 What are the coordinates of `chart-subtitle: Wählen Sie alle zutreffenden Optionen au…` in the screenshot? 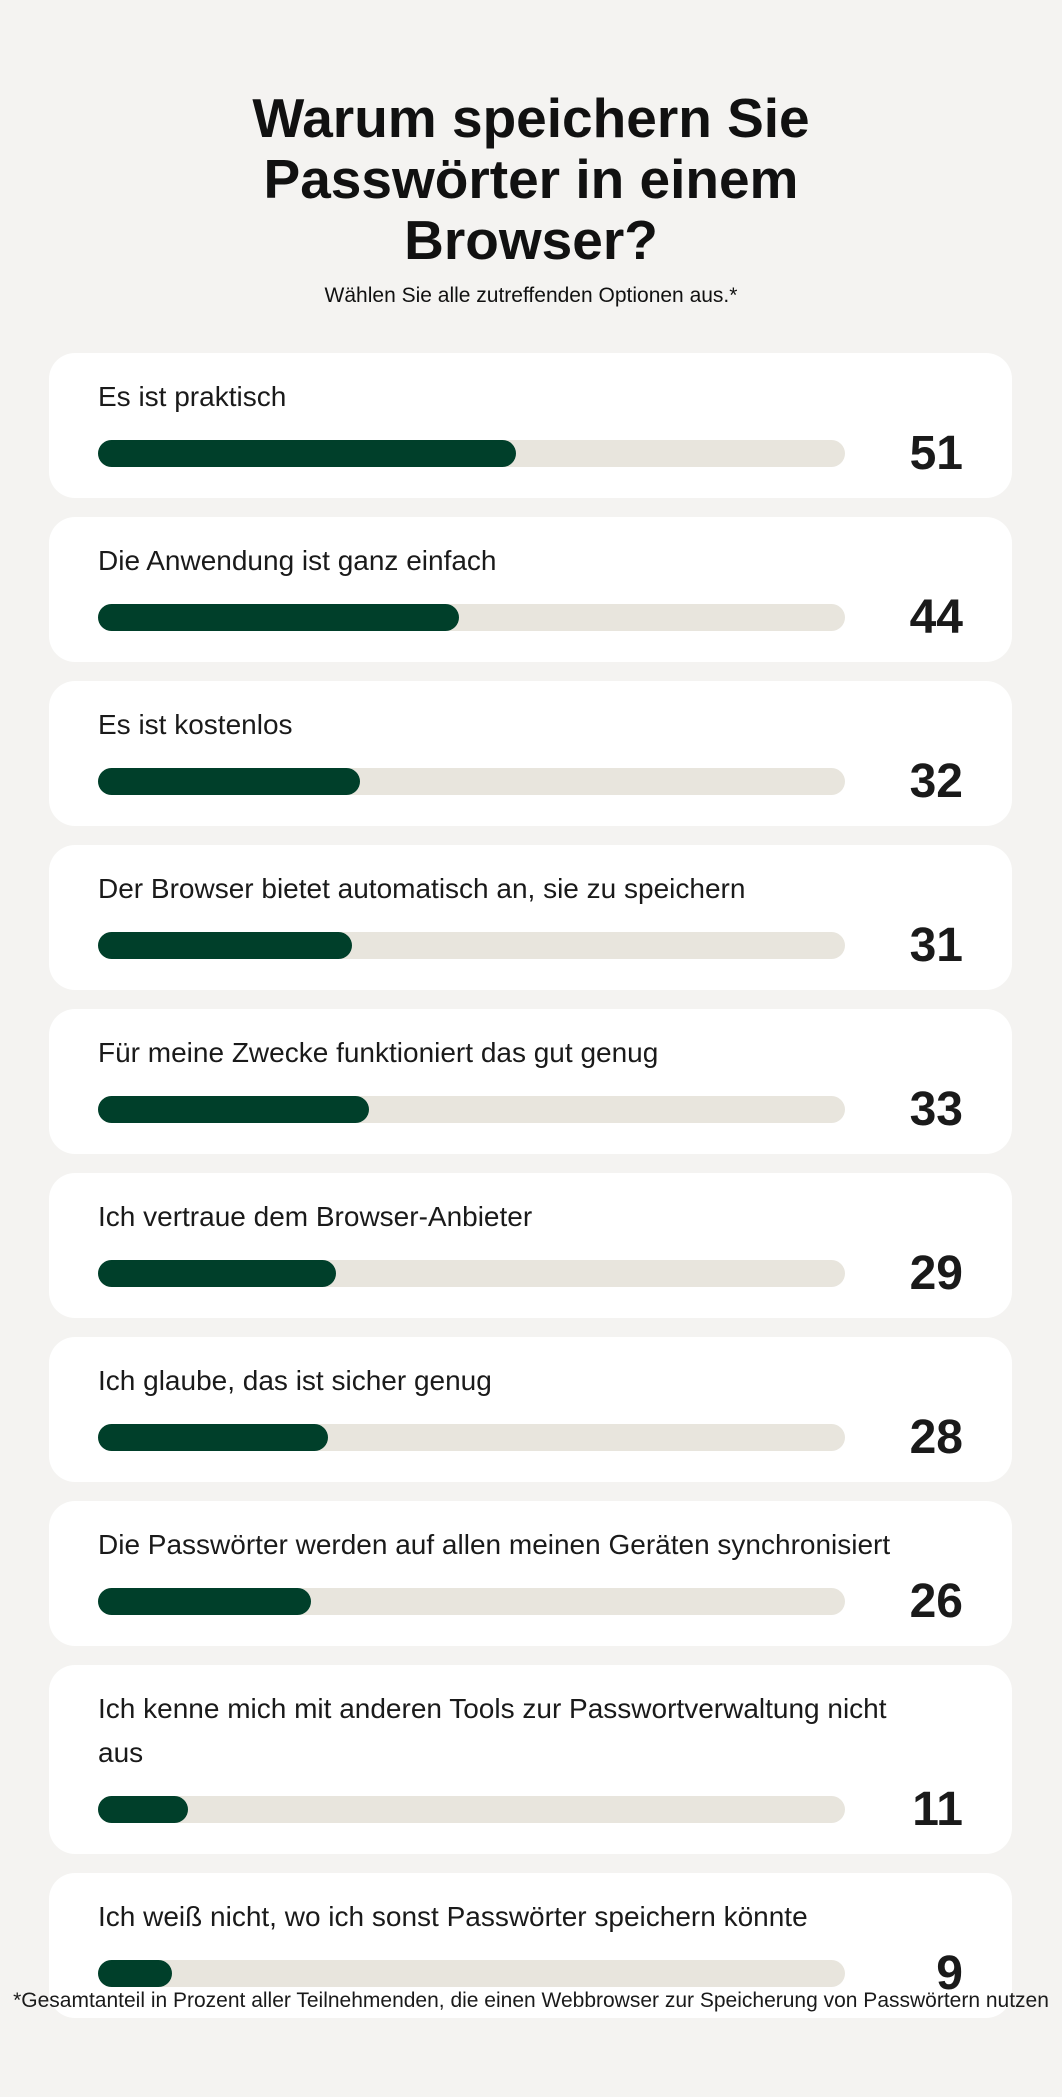 It's located at (531, 295).